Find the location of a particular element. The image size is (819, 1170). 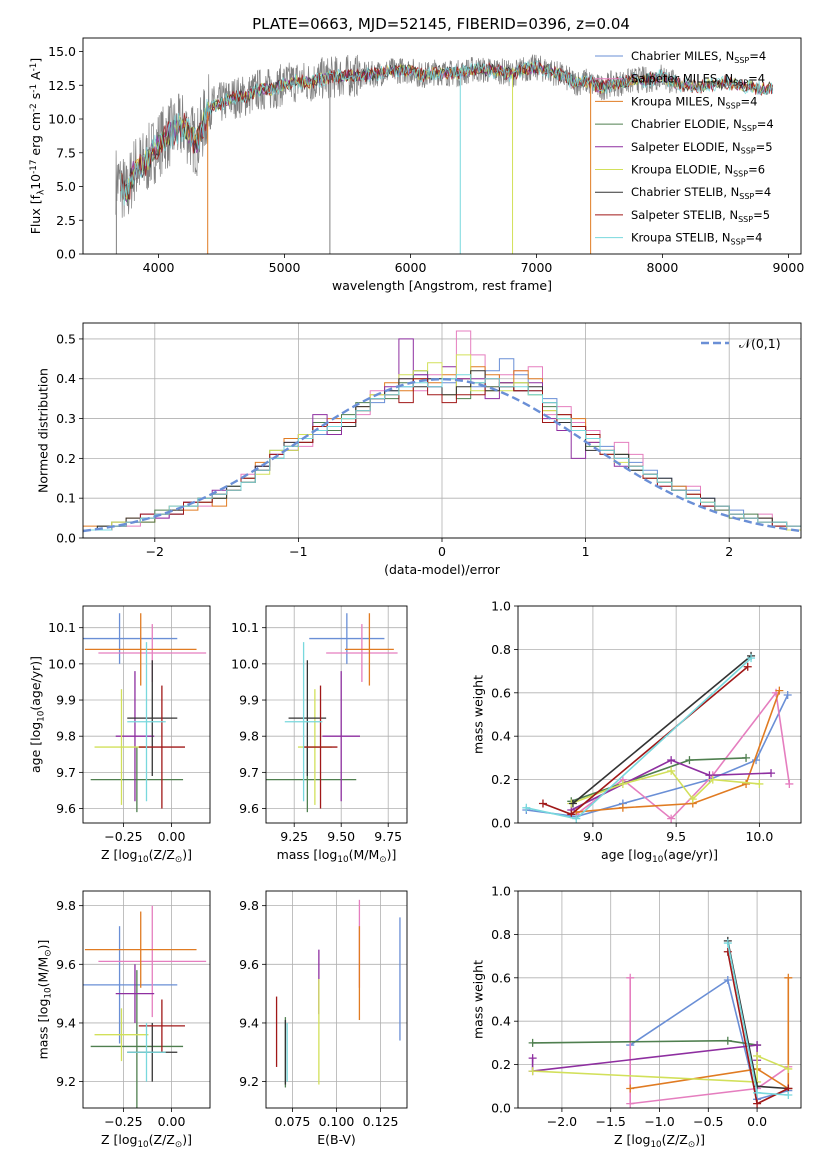

x-tick-label: −0.25 is located at coordinates (123, 1121).